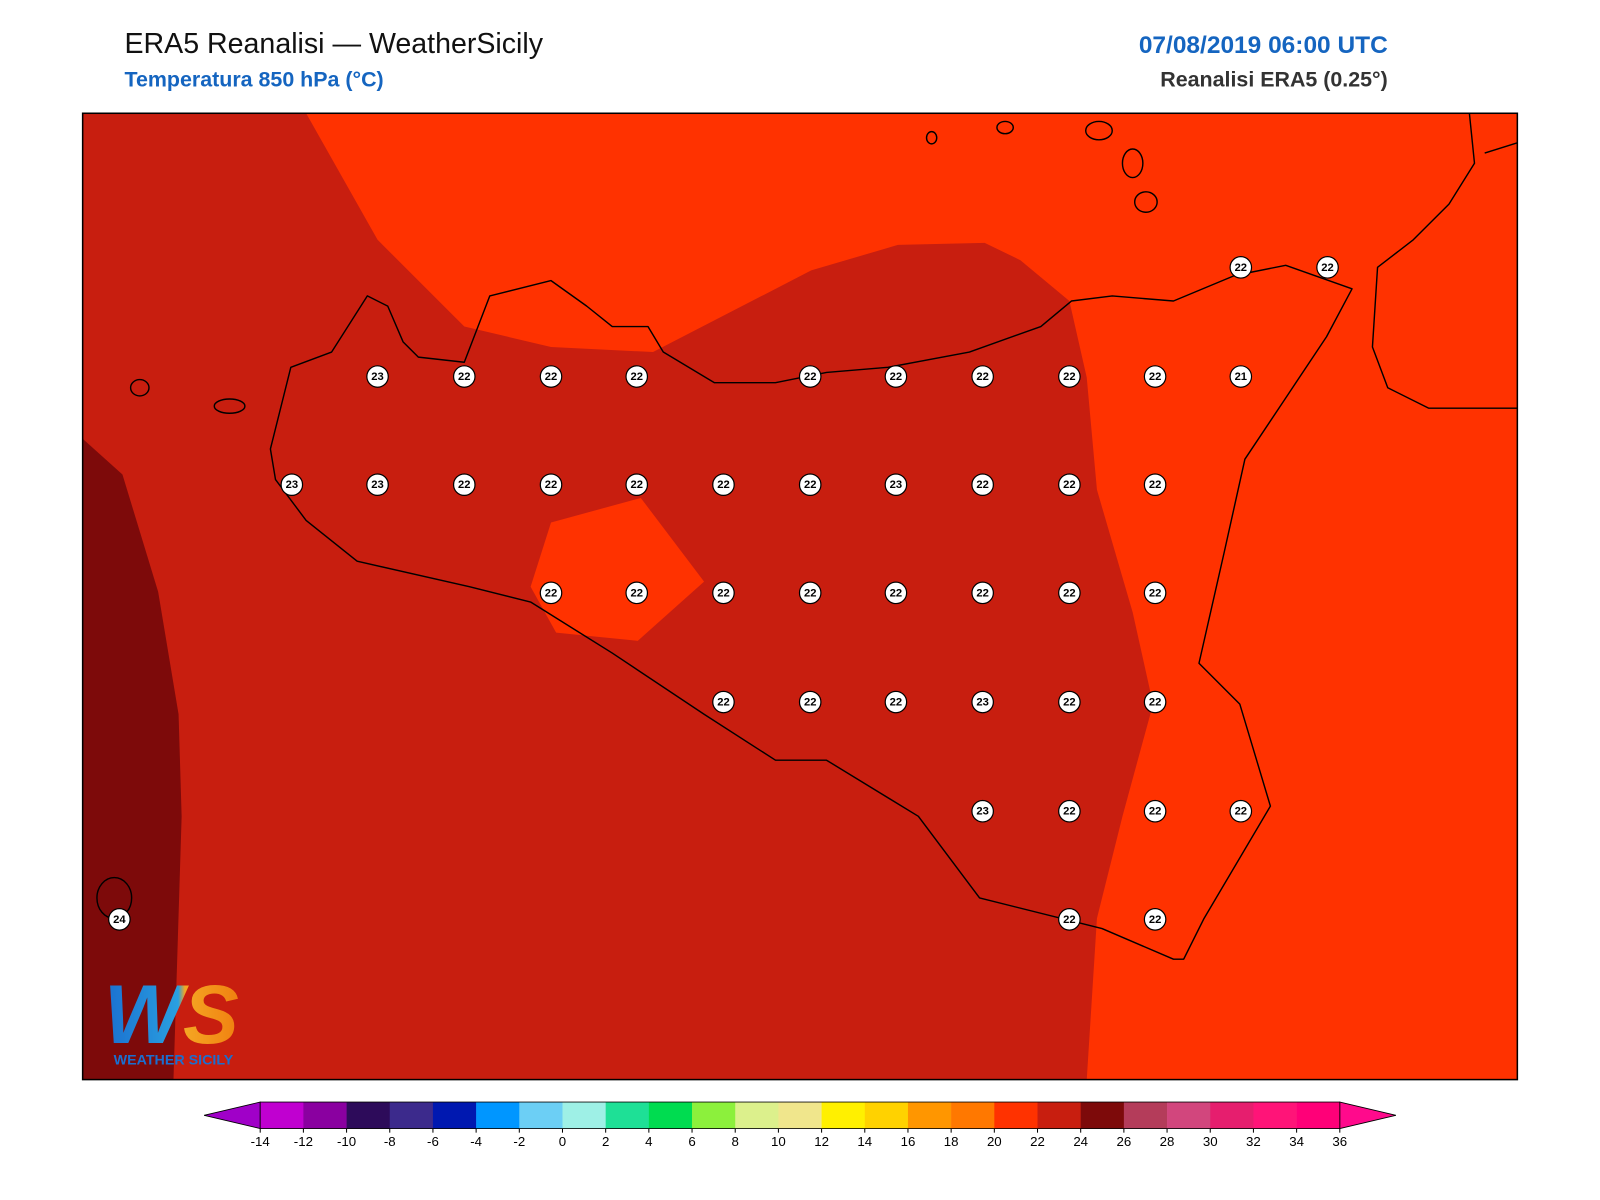  I want to click on logo: WS WEATHER SICILY, so click(171, 1017).